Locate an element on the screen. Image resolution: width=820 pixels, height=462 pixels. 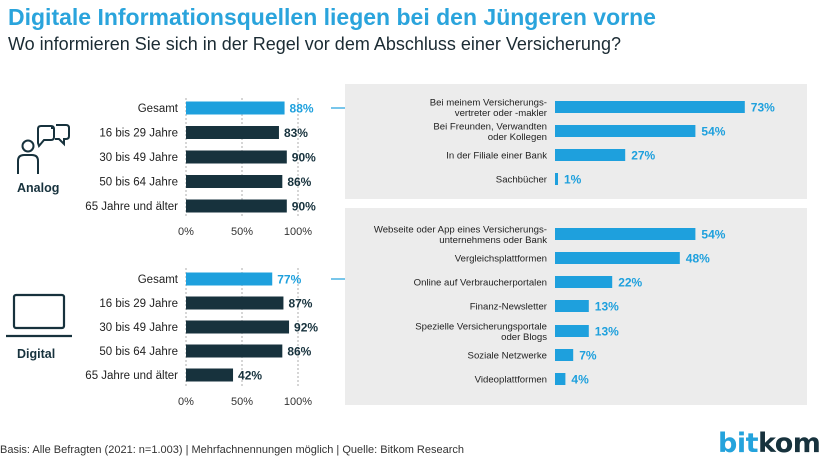
data-label: 1% is located at coordinates (573, 180).